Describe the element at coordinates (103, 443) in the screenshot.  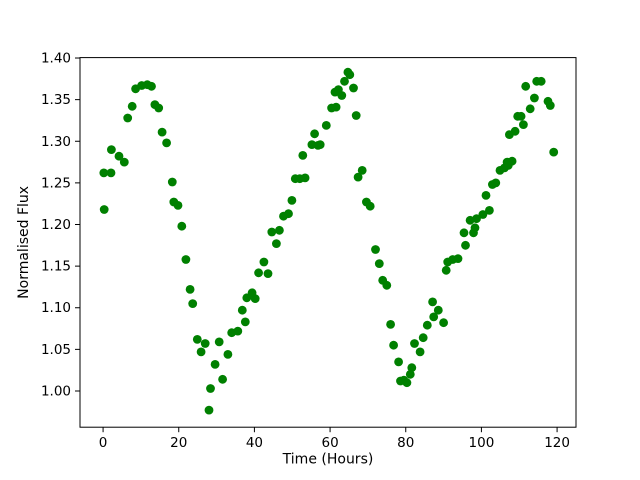
I see `x-tick-label: 0` at that location.